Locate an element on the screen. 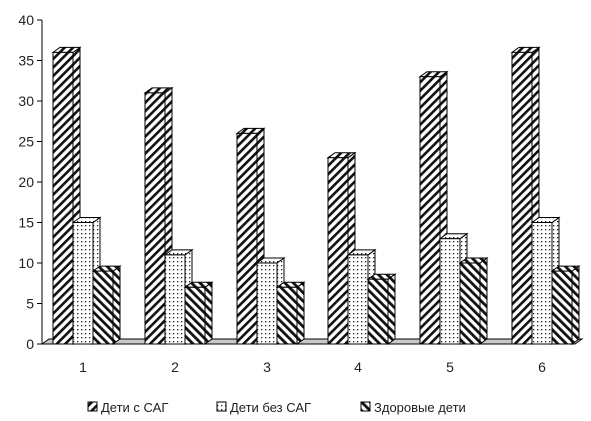  legend-item: Дети без САГ is located at coordinates (263, 407).